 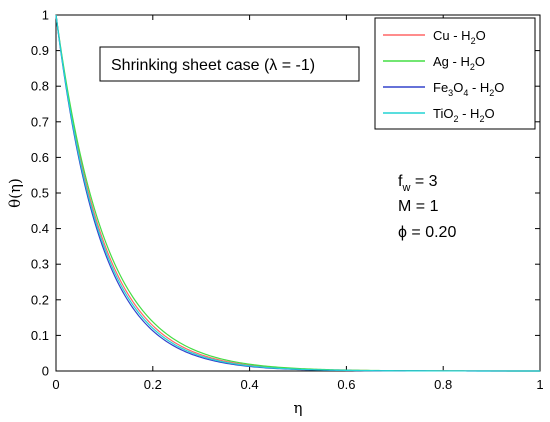 What do you see at coordinates (346, 384) in the screenshot?
I see `x-tick-label: 0.6` at bounding box center [346, 384].